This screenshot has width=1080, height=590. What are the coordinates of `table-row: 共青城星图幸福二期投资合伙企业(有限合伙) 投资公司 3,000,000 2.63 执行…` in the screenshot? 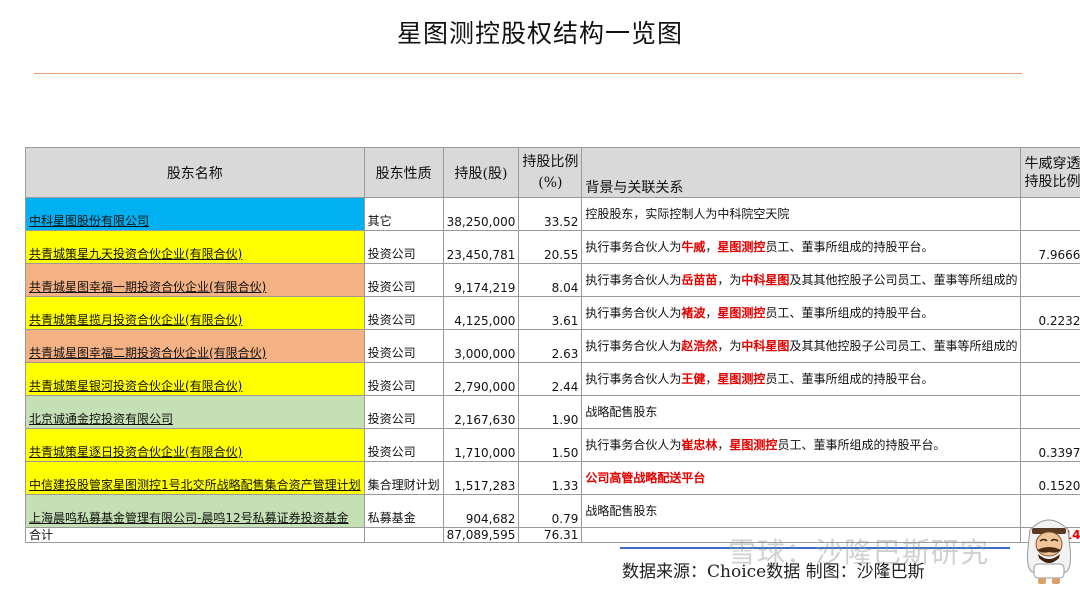 It's located at (552, 346).